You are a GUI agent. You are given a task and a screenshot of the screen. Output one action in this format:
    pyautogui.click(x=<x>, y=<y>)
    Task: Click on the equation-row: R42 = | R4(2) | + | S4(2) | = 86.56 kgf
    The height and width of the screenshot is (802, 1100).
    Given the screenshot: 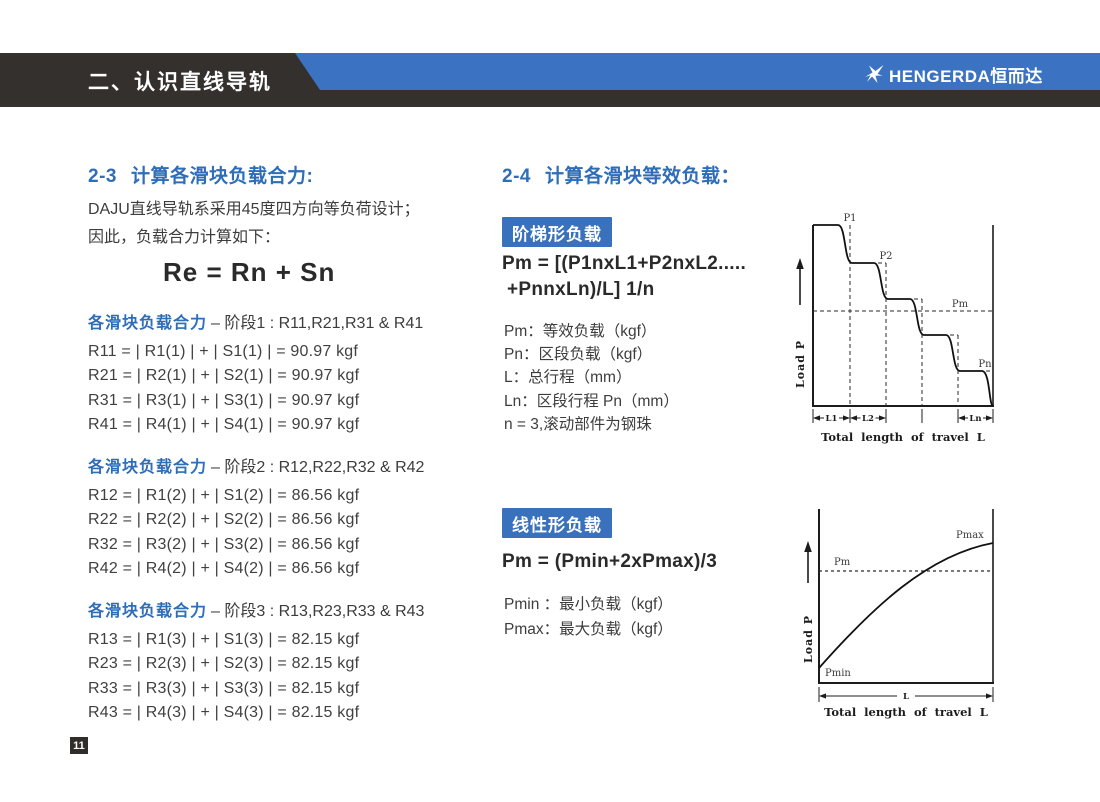 What is the action you would take?
    pyautogui.click(x=224, y=568)
    